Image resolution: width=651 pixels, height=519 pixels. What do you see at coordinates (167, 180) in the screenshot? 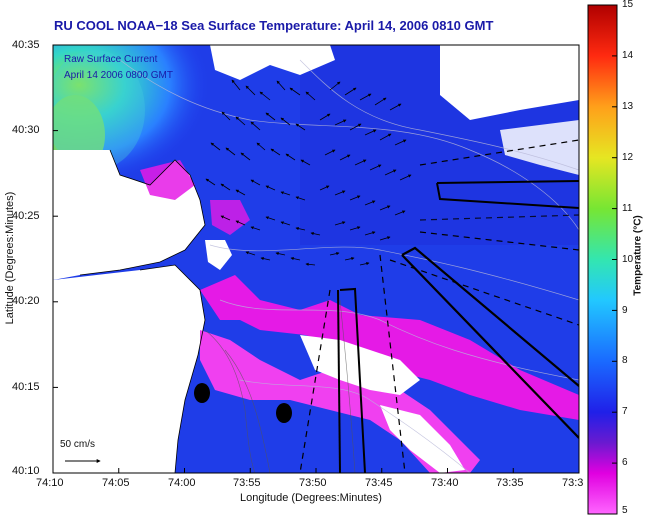
I see `cold-patch-north` at bounding box center [167, 180].